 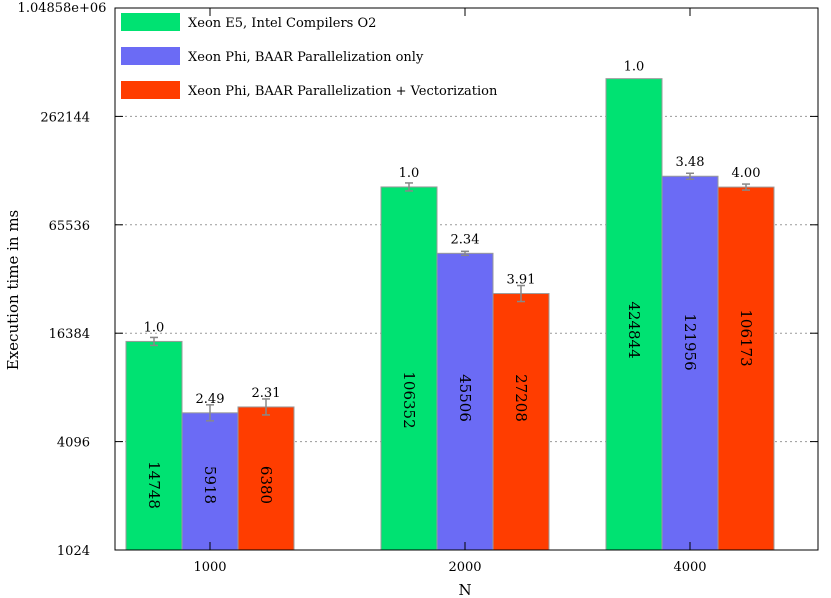 I want to click on value-label: 106173, so click(x=746, y=337).